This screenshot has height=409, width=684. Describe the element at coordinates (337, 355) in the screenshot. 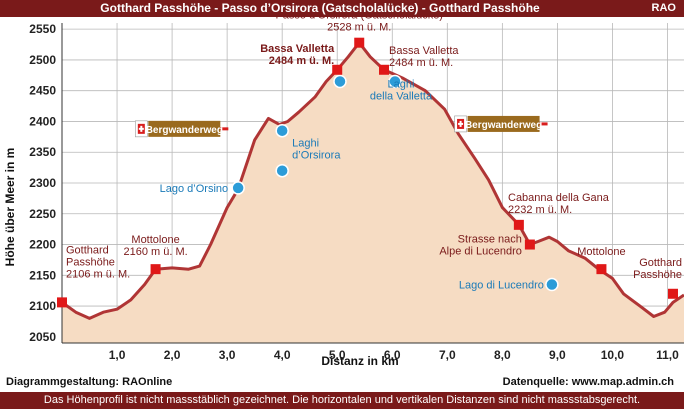

I see `x-tick-label: 5,0` at that location.